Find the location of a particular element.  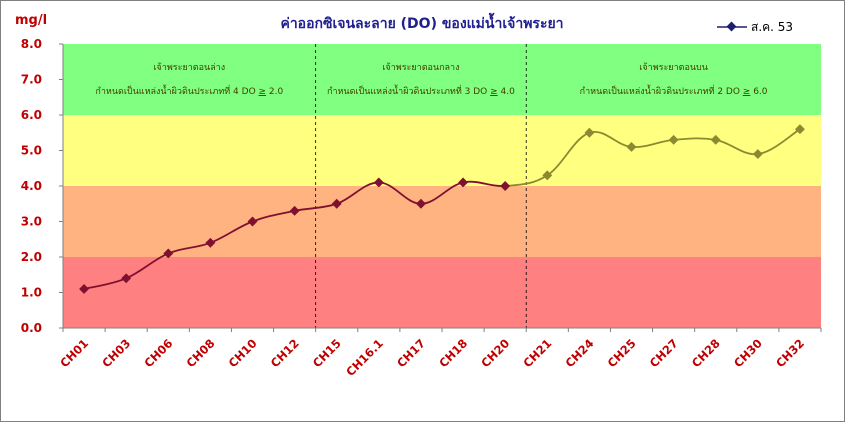

x-tick-label: CH12 is located at coordinates (285, 353).